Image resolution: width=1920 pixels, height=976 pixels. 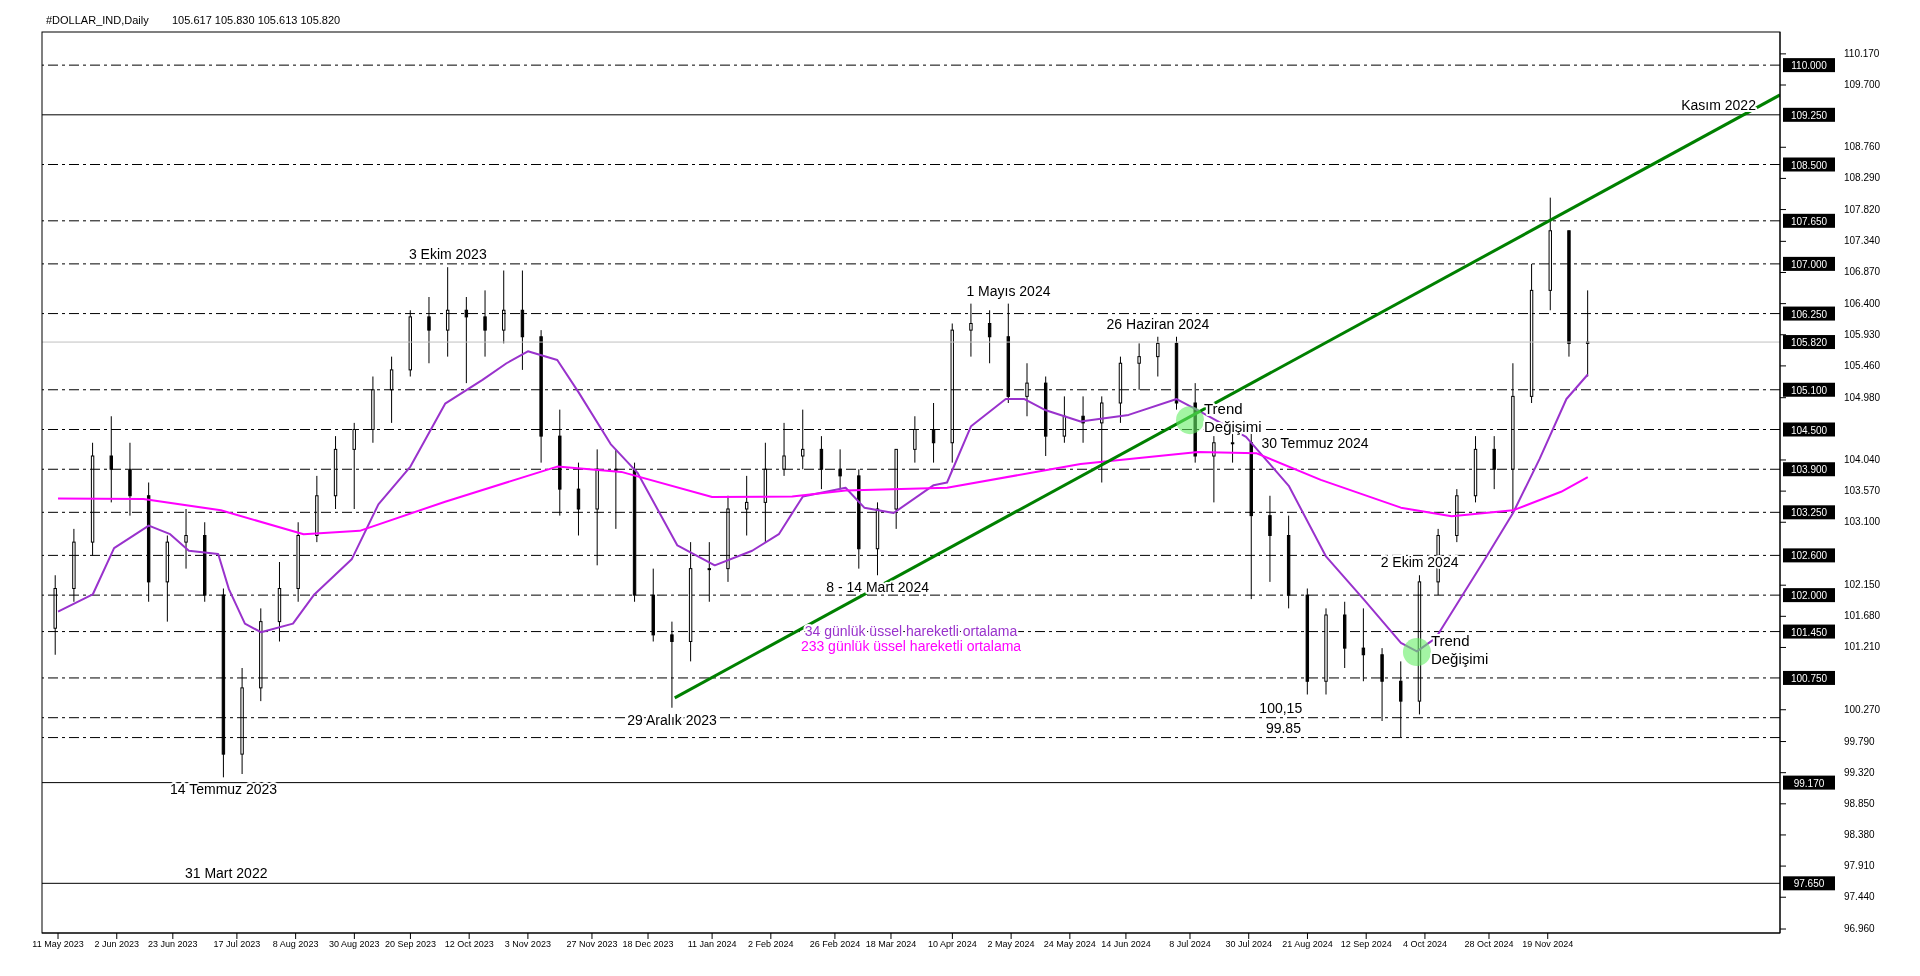 What do you see at coordinates (1862, 84) in the screenshot?
I see `y-tick-label: 109.700` at bounding box center [1862, 84].